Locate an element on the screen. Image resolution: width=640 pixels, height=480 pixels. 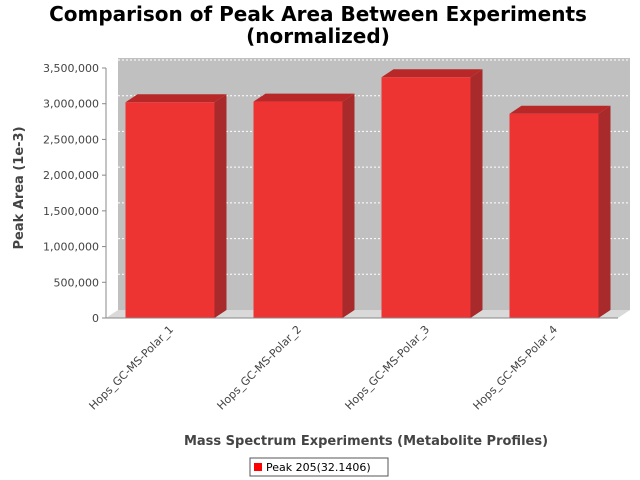
y-tick-label: 0 is located at coordinates (95, 318).